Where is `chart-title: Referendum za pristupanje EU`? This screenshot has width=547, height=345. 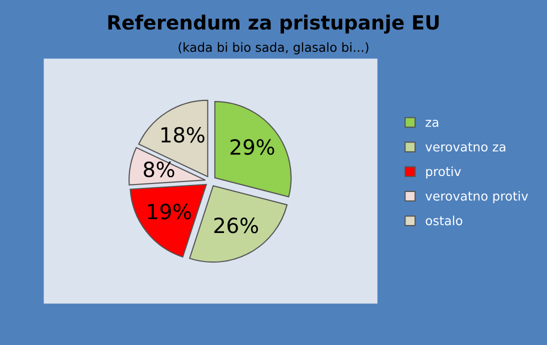 chart-title: Referendum za pristupanje EU is located at coordinates (273, 24).